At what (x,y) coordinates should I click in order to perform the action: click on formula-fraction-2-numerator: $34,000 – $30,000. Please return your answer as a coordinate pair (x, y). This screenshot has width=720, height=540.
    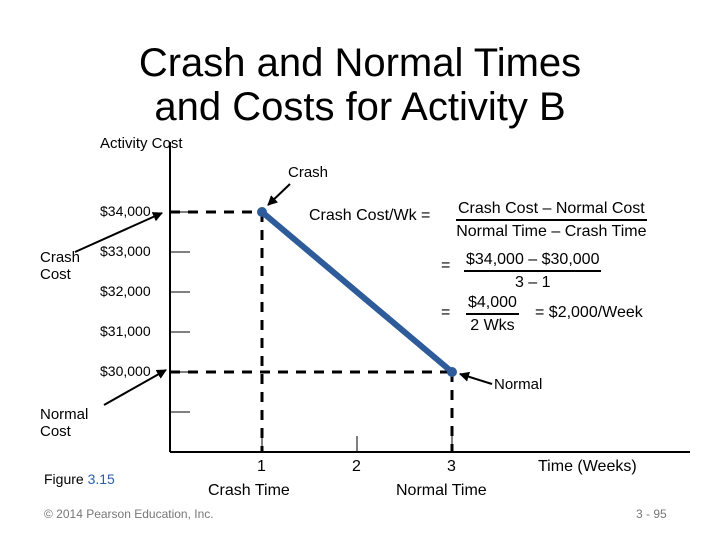
    Looking at the image, I should click on (533, 261).